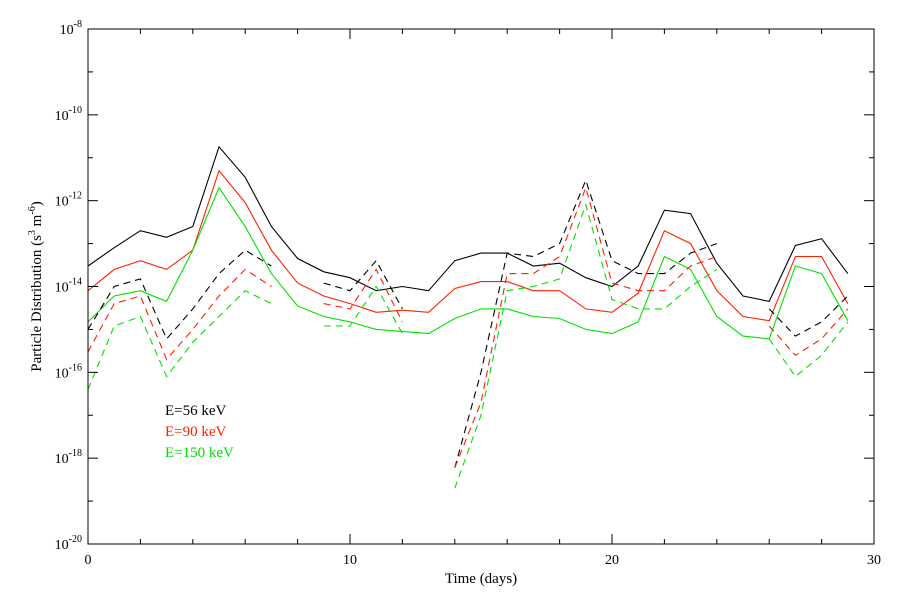  I want to click on y-tick-label: 10-16, so click(68, 371).